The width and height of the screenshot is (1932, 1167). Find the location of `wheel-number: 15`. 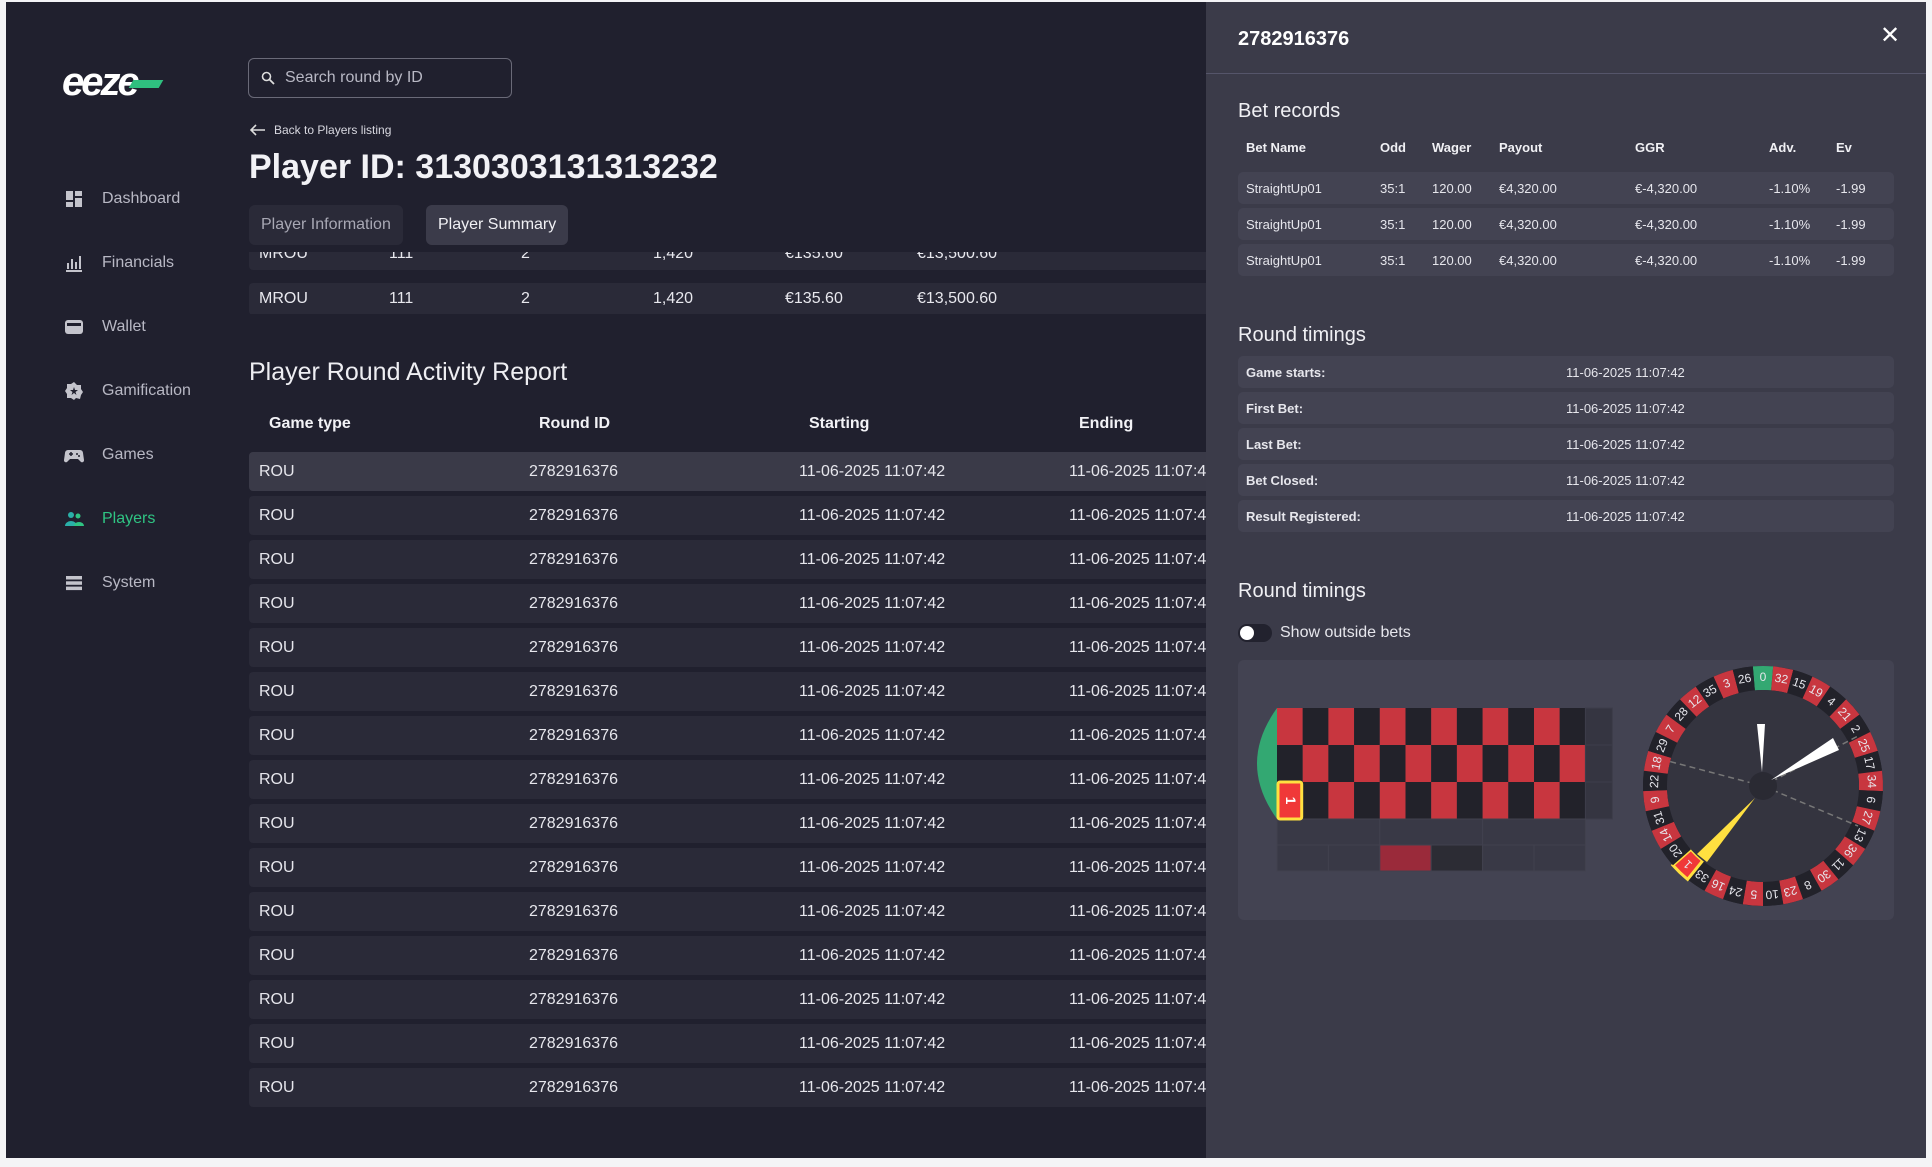

wheel-number: 15 is located at coordinates (1800, 684).